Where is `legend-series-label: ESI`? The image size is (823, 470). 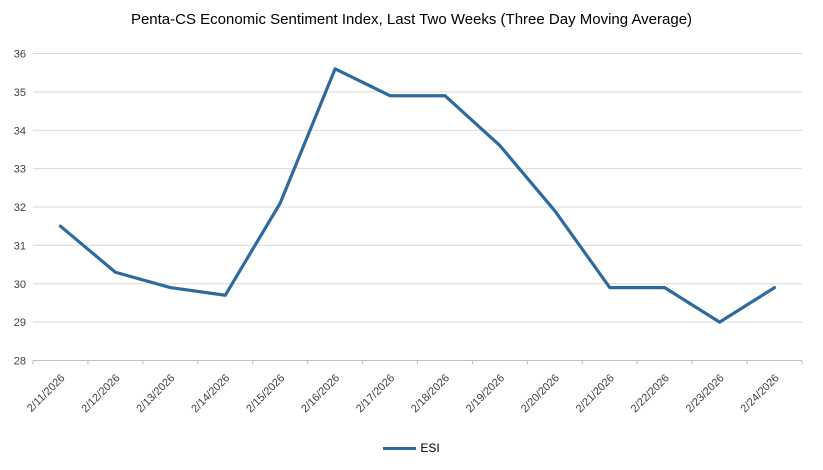
legend-series-label: ESI is located at coordinates (430, 448).